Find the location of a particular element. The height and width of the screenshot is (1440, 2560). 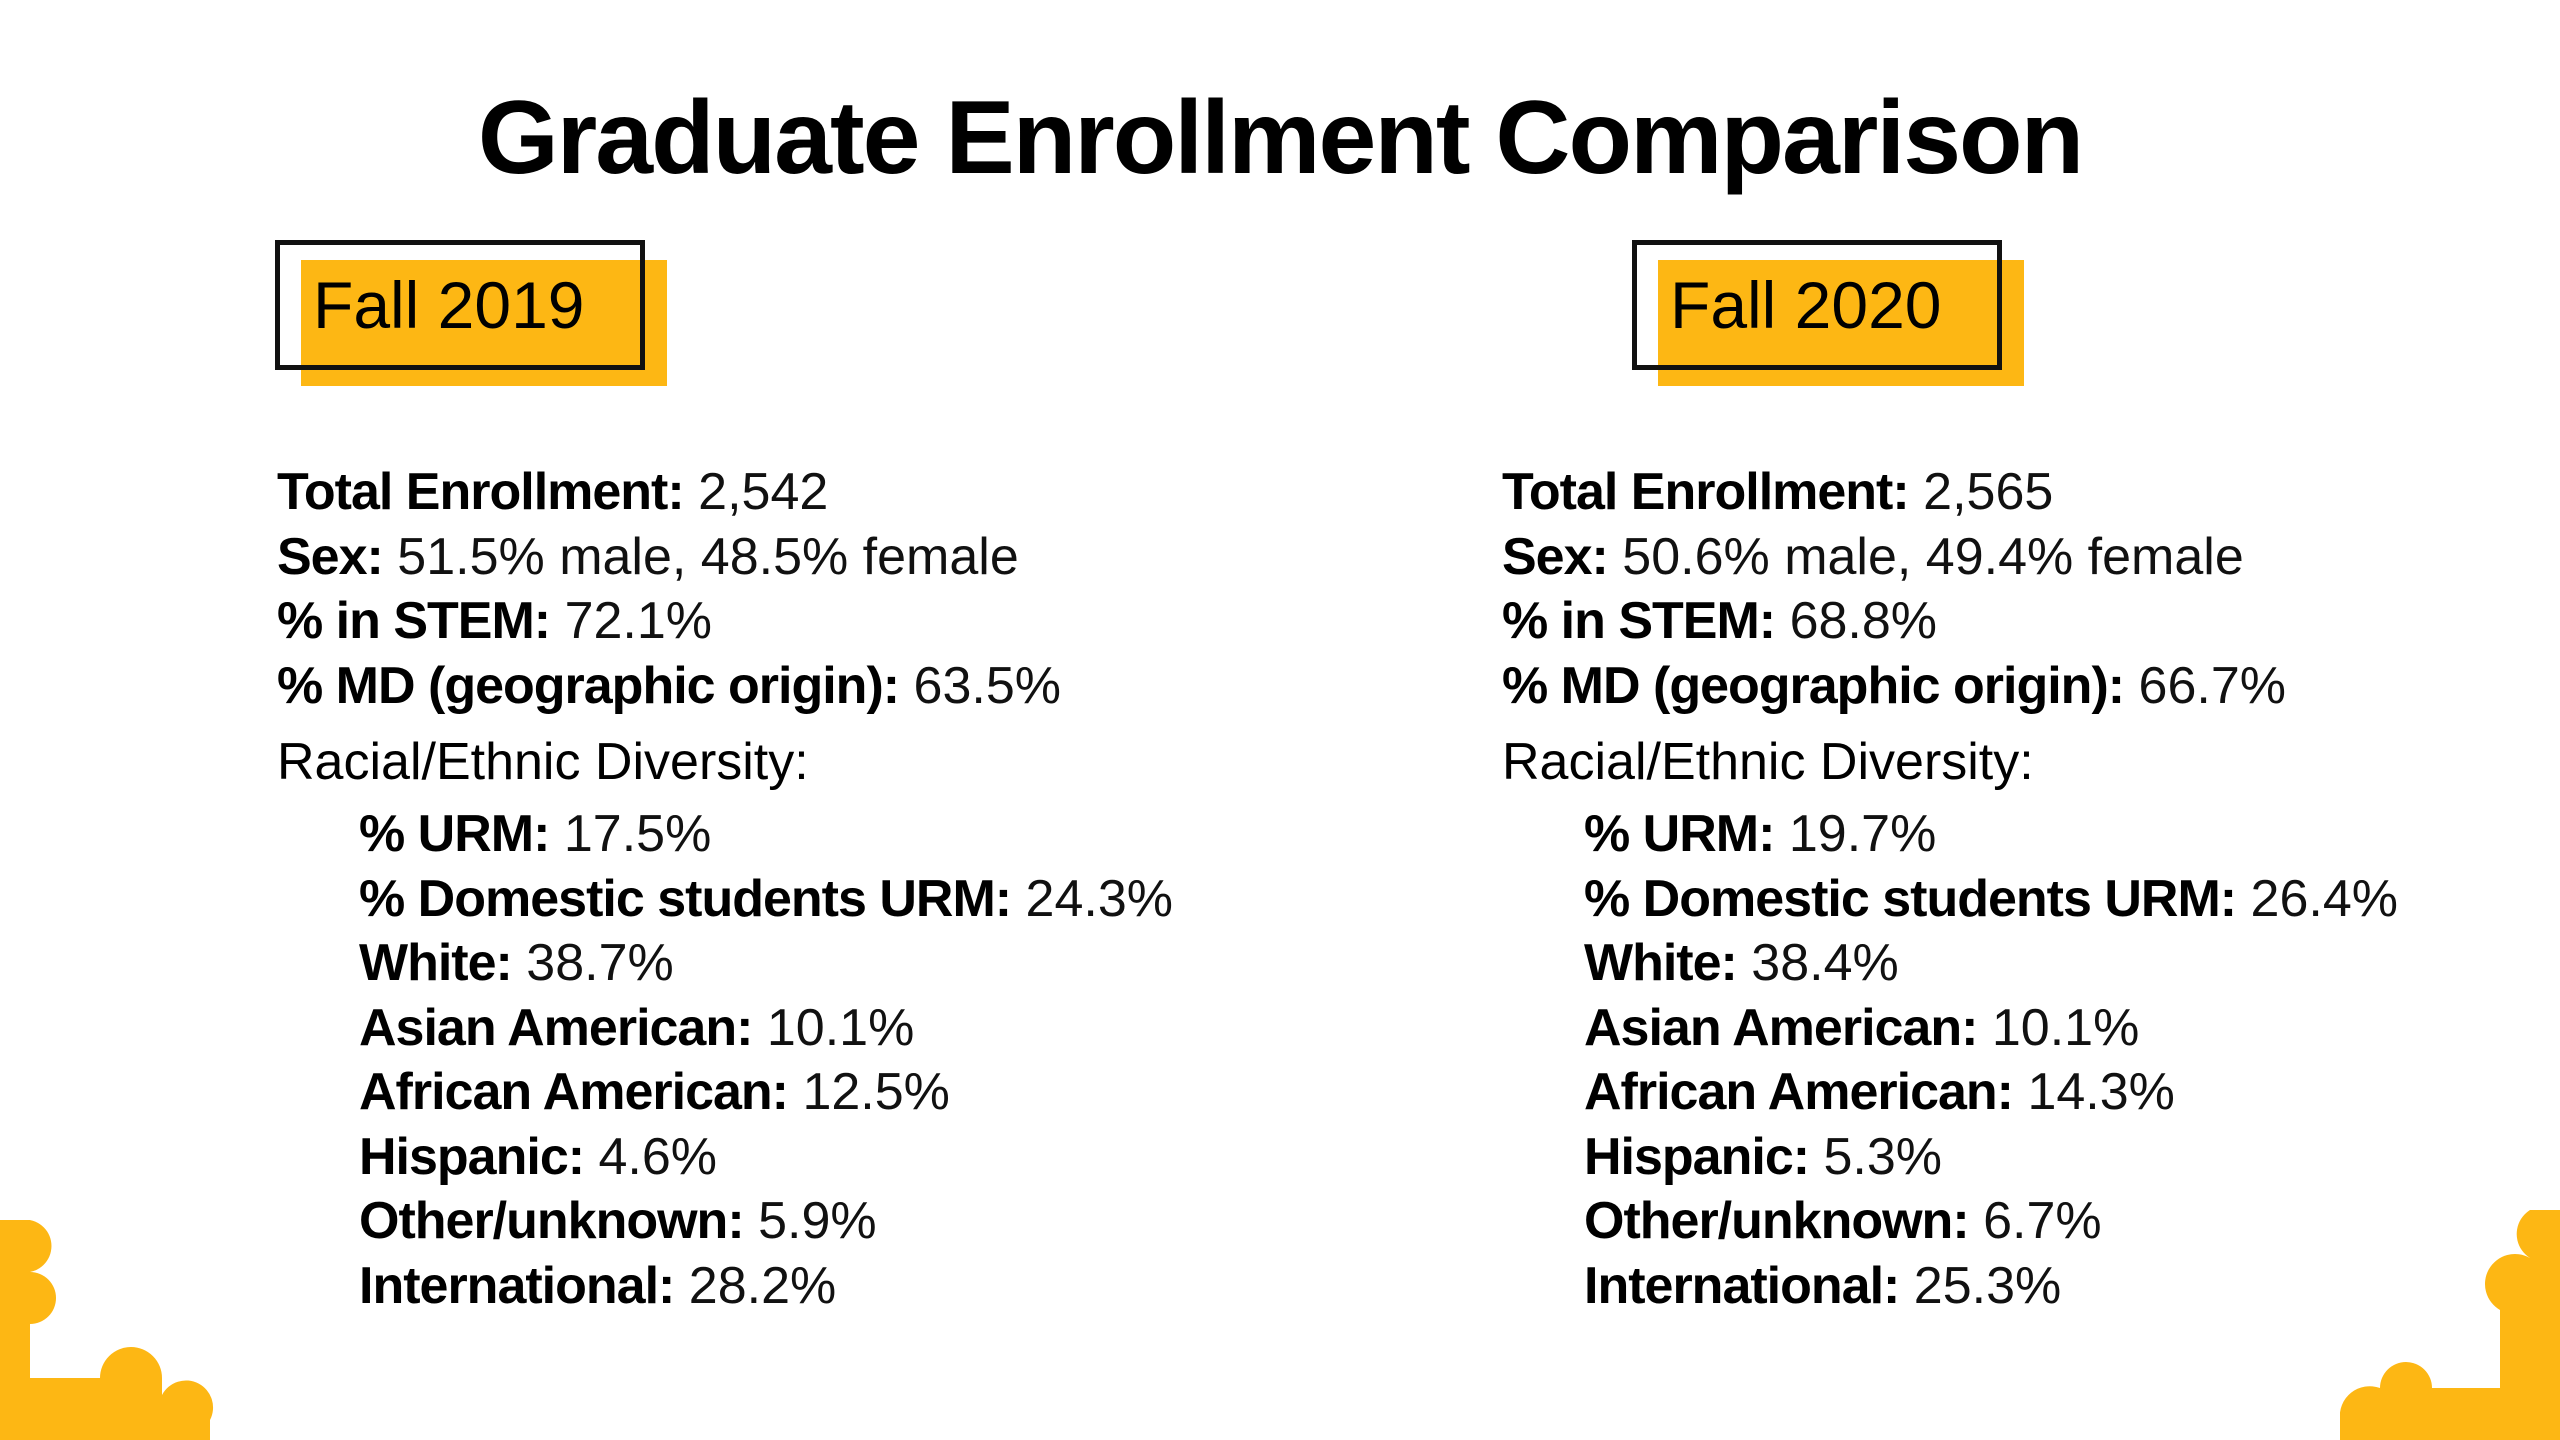

year-label: Fall 2019 is located at coordinates (449, 305).